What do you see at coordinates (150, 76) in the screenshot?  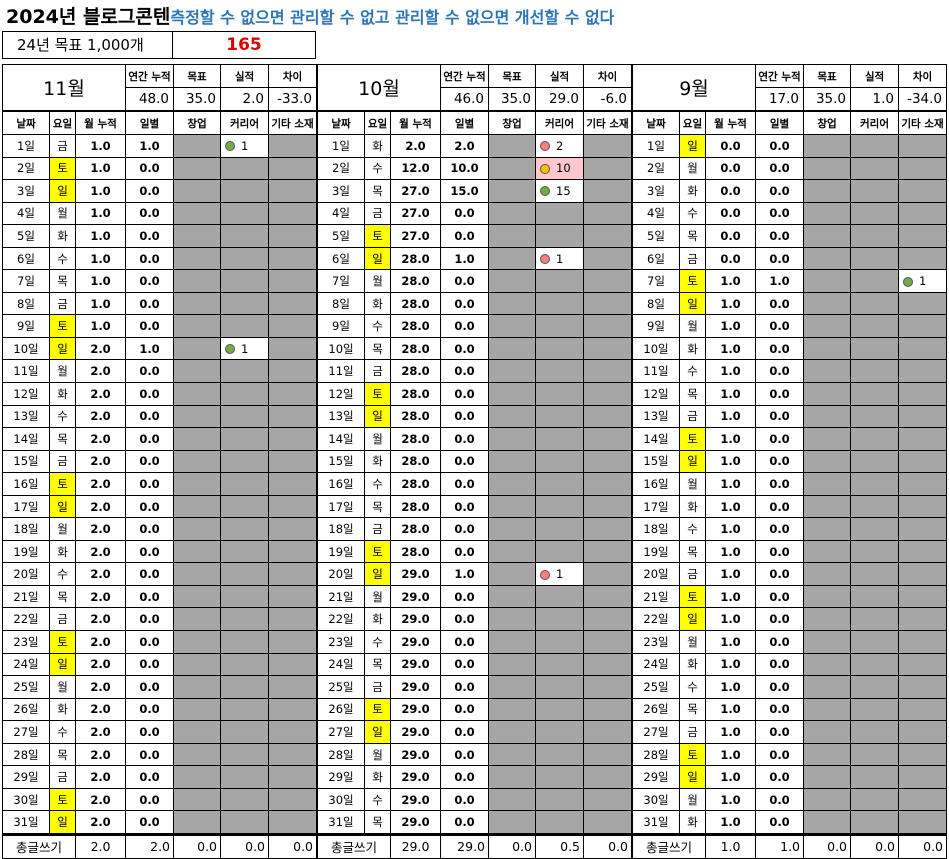 I see `annual-cum-header: 연간 누적` at bounding box center [150, 76].